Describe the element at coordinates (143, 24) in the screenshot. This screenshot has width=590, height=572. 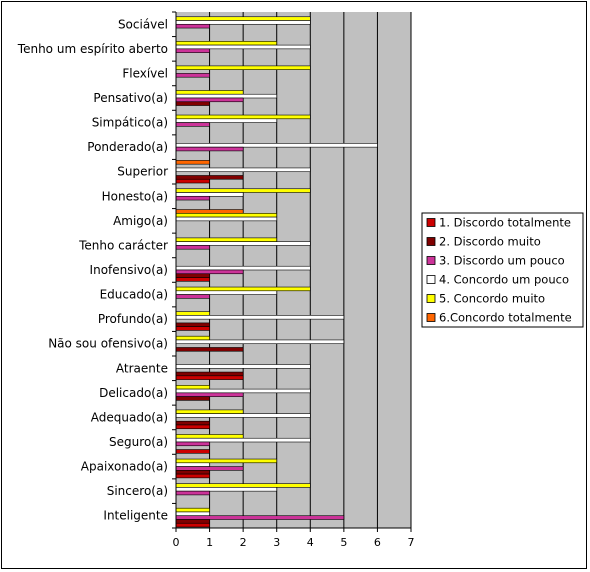
I see `category-label: Sociável` at that location.